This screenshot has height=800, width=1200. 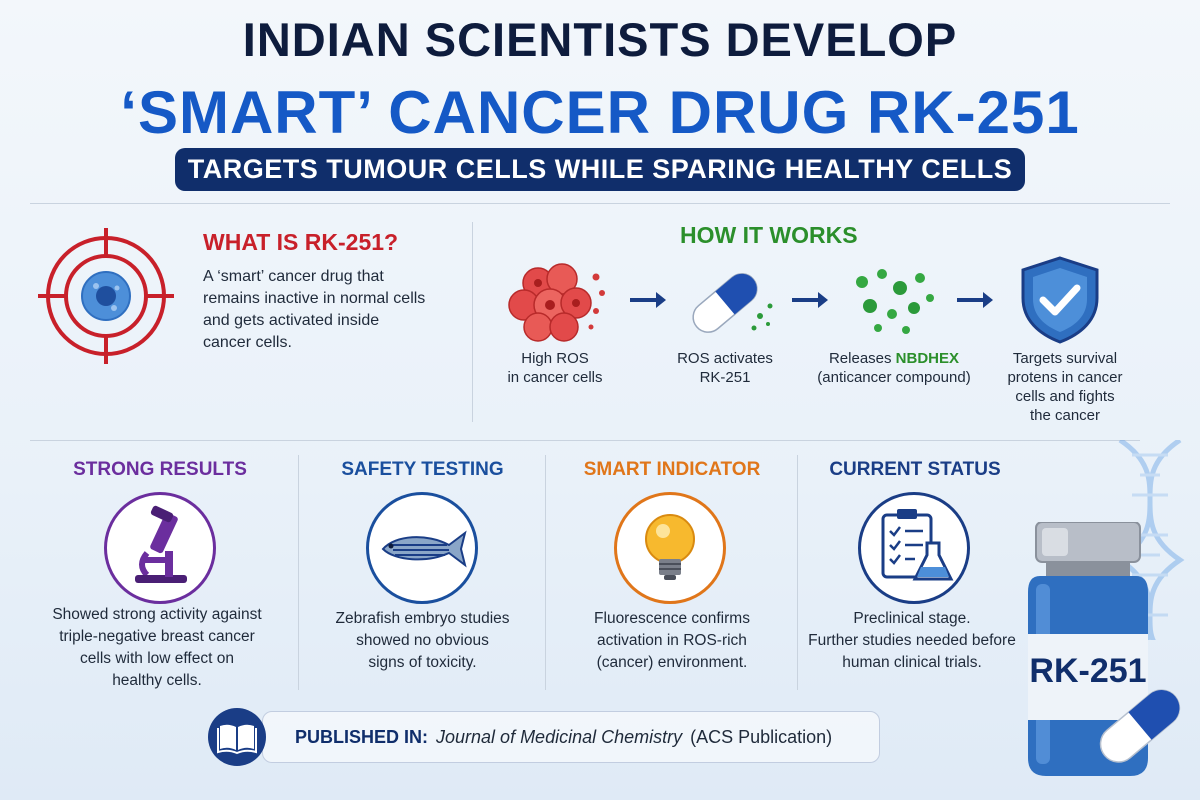 What do you see at coordinates (725, 368) in the screenshot?
I see `step-2-caption: ROS activates RK-251` at bounding box center [725, 368].